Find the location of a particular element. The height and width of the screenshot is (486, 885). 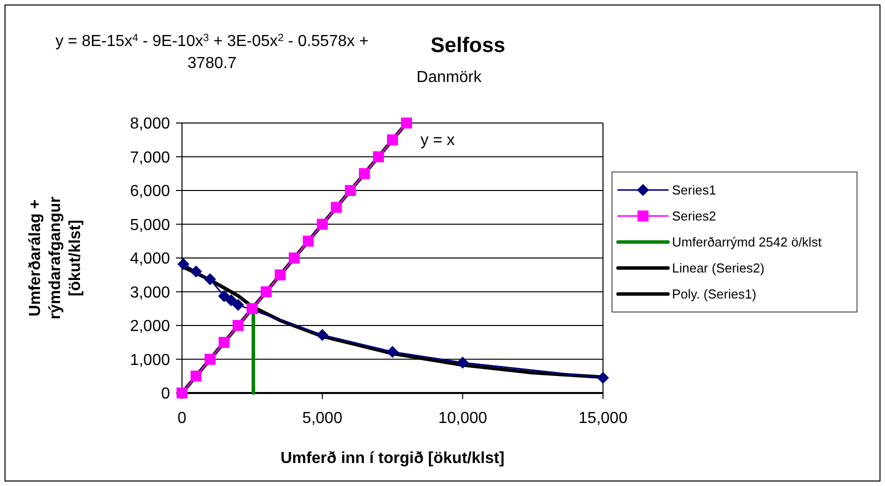

legend-label: Series1 is located at coordinates (694, 190).